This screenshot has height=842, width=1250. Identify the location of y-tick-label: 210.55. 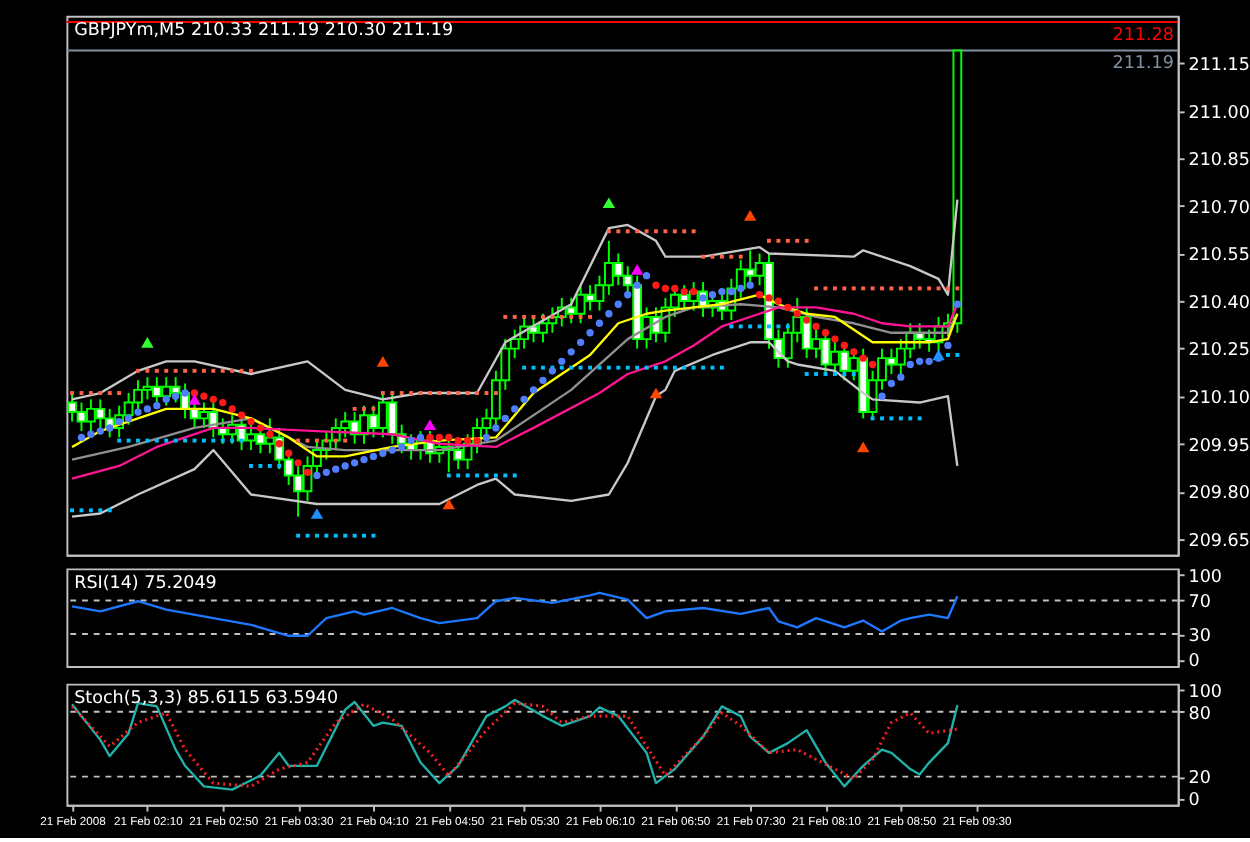
(1219, 256).